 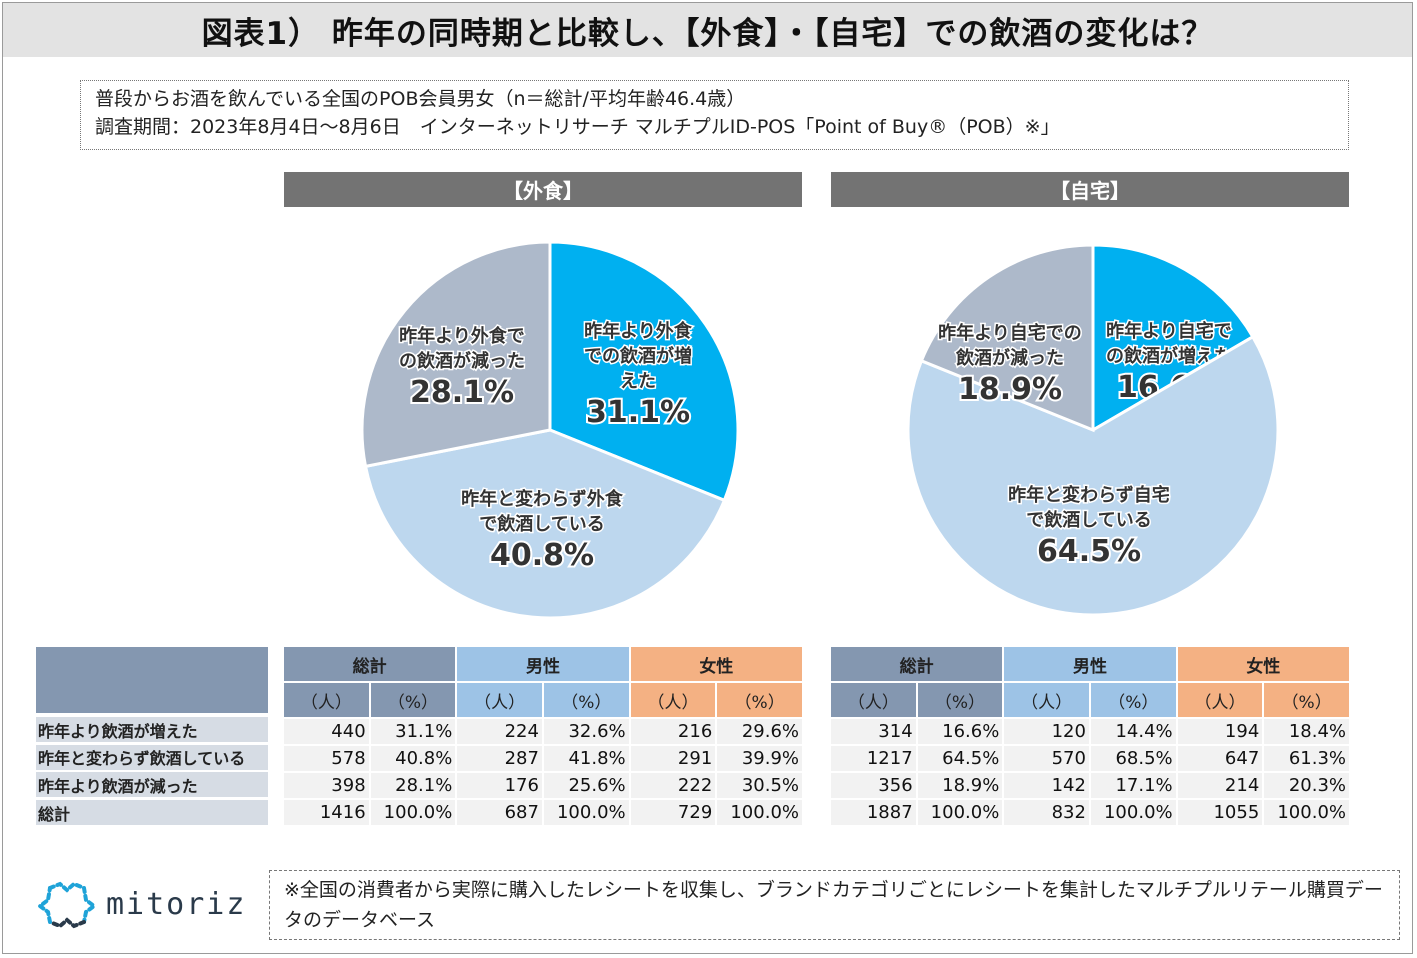 What do you see at coordinates (586, 731) in the screenshot?
I see `table-cell: 32.6%` at bounding box center [586, 731].